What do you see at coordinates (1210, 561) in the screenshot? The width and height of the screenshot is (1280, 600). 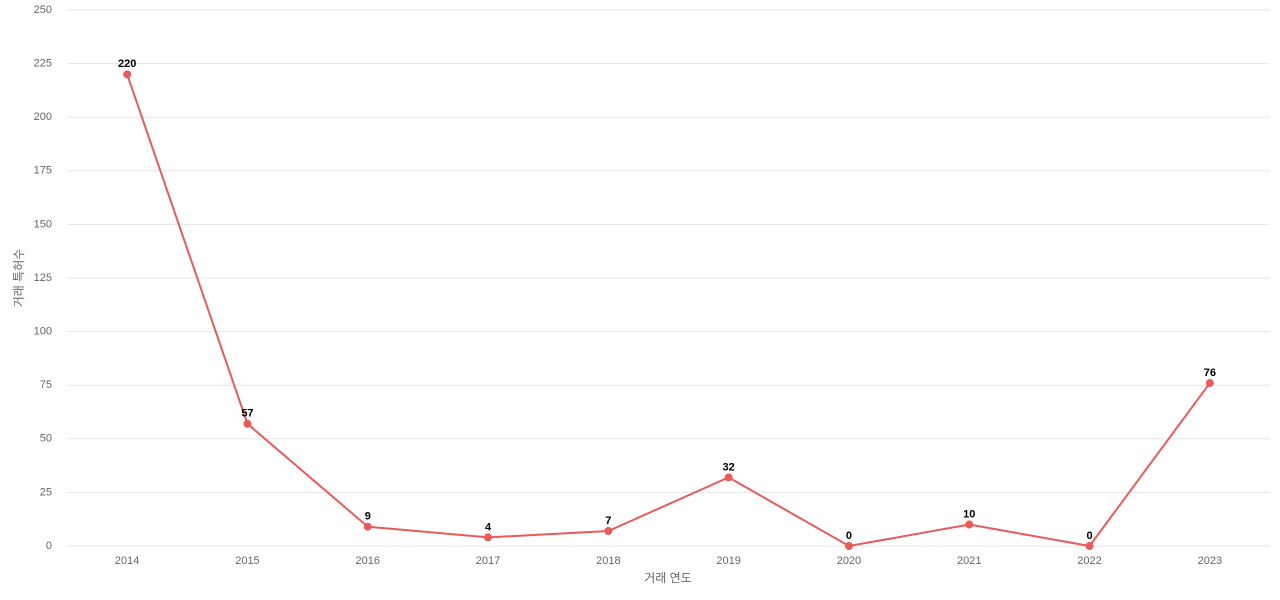 I see `x-tick-label: 2023` at bounding box center [1210, 561].